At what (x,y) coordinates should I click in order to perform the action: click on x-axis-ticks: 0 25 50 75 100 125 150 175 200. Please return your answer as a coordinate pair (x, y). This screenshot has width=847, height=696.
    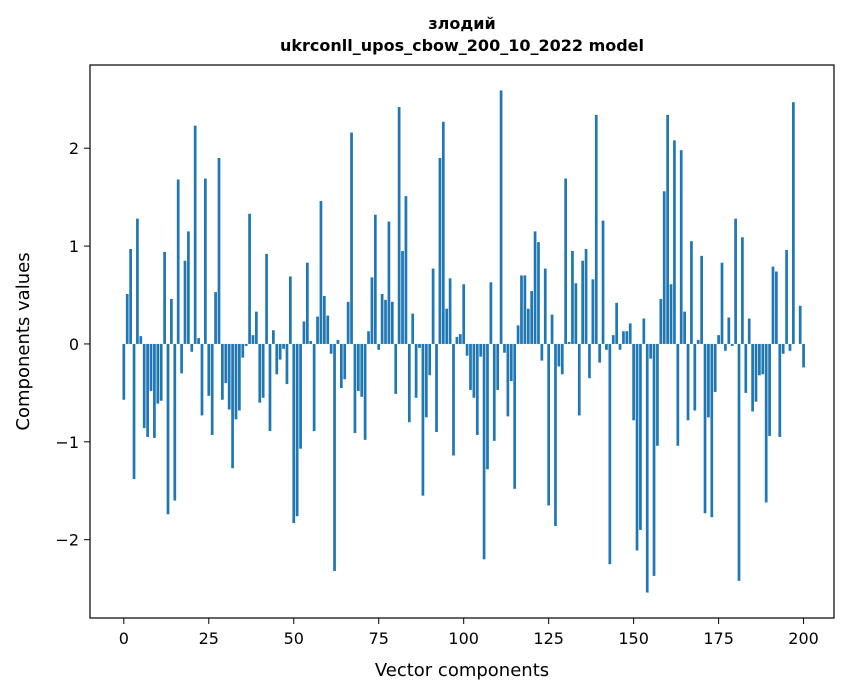
    Looking at the image, I should click on (469, 633).